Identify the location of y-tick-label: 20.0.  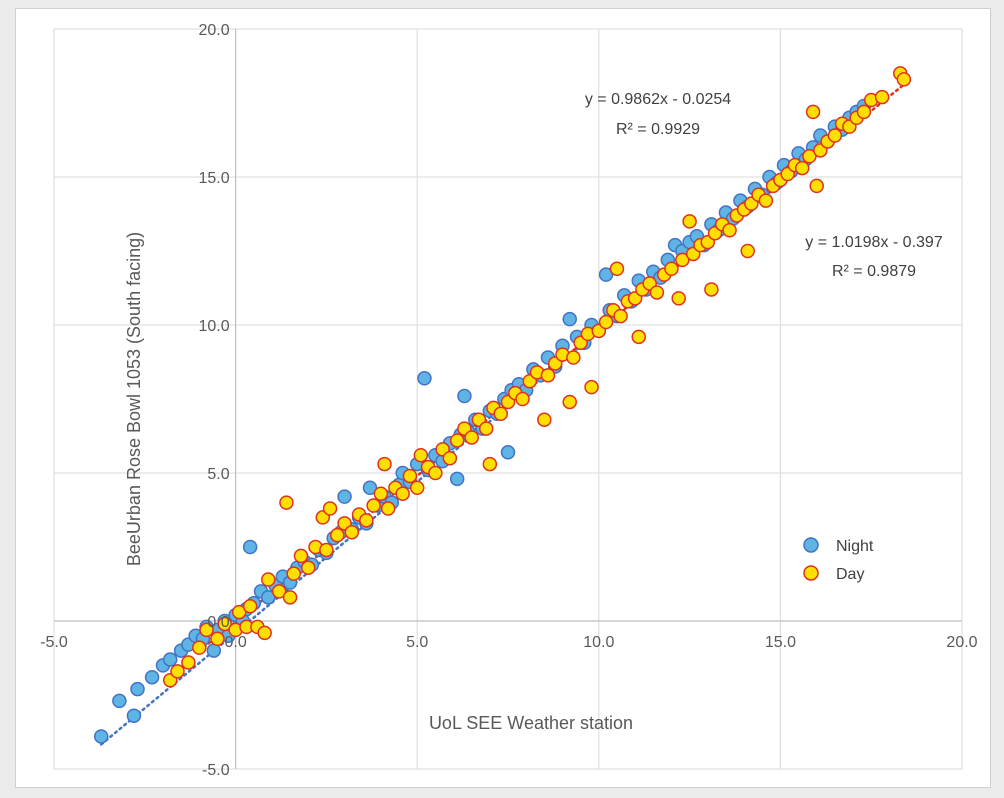
(213, 30).